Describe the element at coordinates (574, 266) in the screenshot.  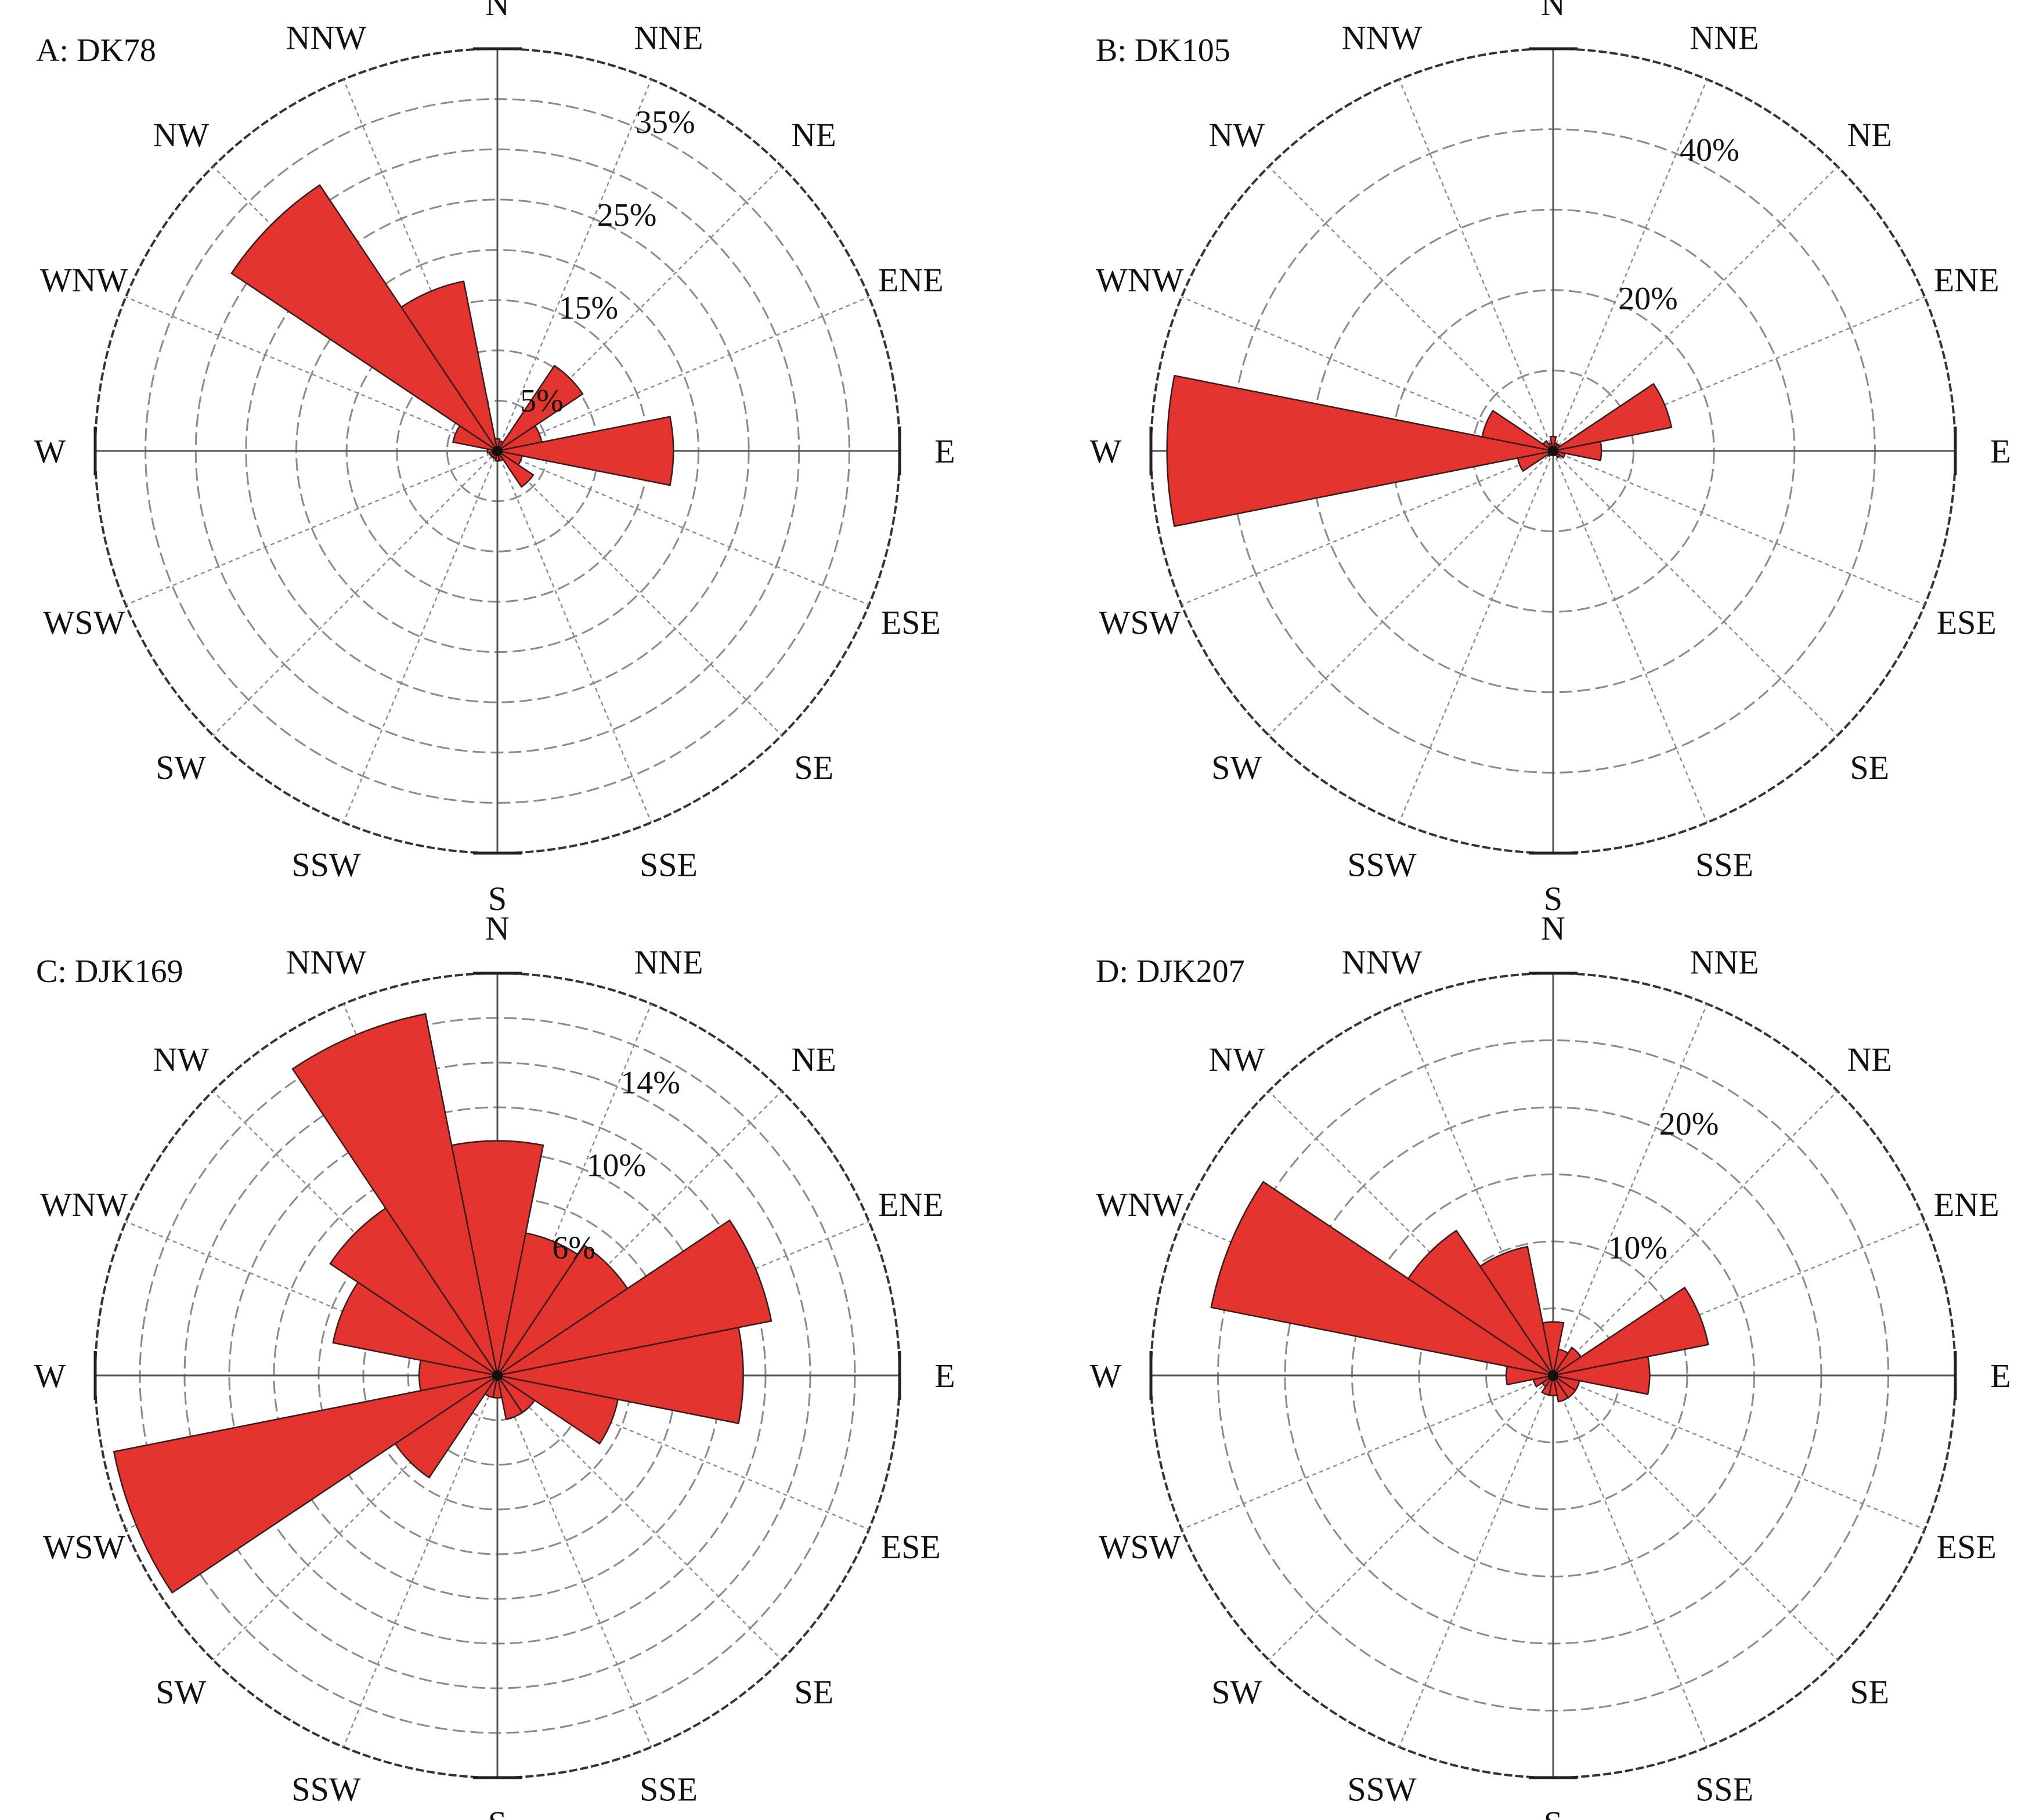
I see `spoke-a-nne` at that location.